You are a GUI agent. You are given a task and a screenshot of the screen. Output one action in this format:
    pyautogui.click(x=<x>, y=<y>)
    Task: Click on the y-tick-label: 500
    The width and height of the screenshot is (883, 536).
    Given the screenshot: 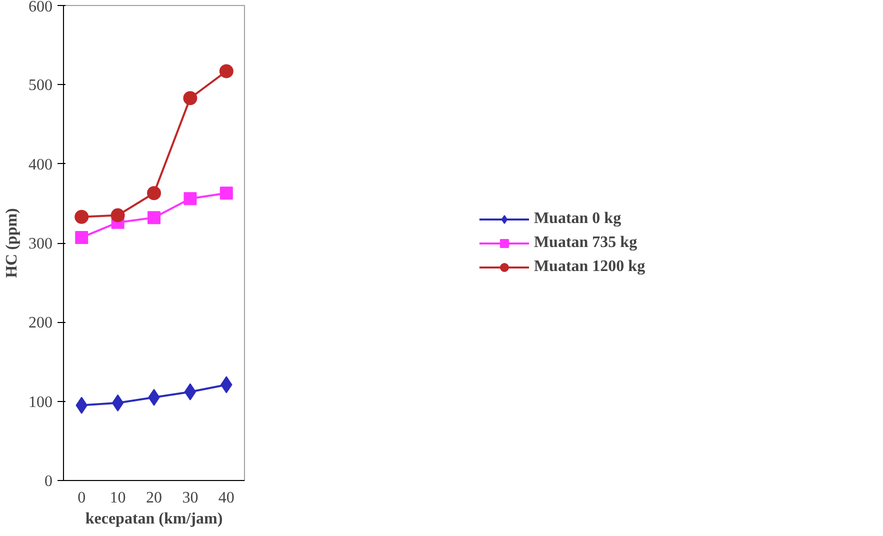 What is the action you would take?
    pyautogui.click(x=40, y=85)
    